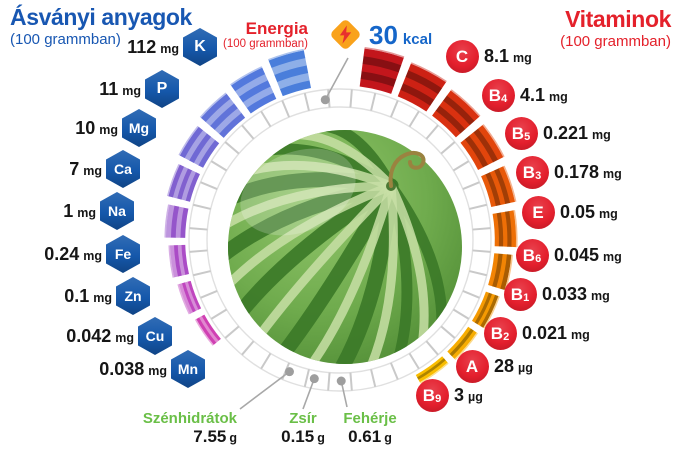 This screenshot has width=680, height=450. Describe the element at coordinates (615, 28) in the screenshot. I see `vitamins-header: Vitaminok (100 grammban)` at that location.